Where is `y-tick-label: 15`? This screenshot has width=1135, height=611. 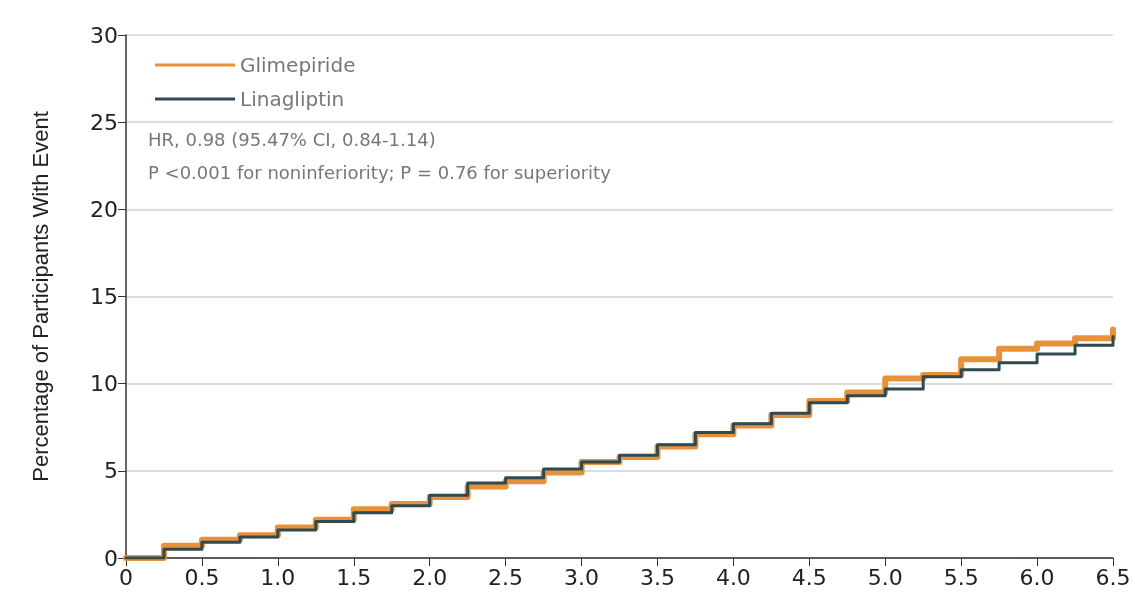 y-tick-label: 15 is located at coordinates (104, 296).